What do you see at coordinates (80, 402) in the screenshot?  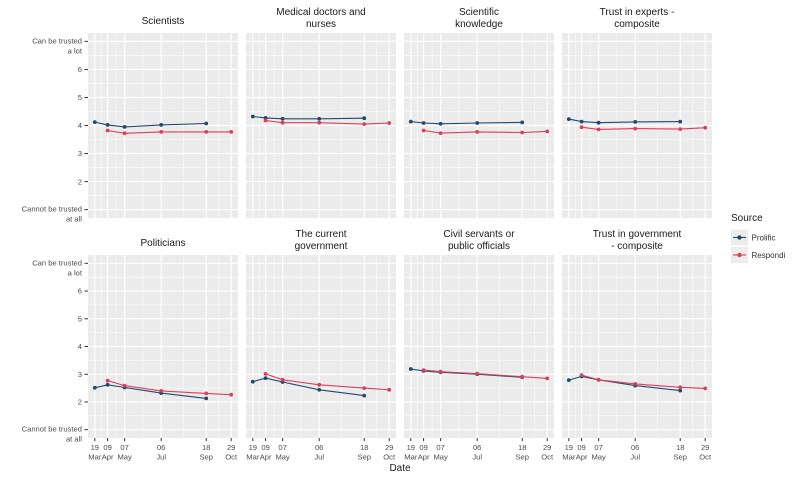 I see `y-tick-text: 2` at bounding box center [80, 402].